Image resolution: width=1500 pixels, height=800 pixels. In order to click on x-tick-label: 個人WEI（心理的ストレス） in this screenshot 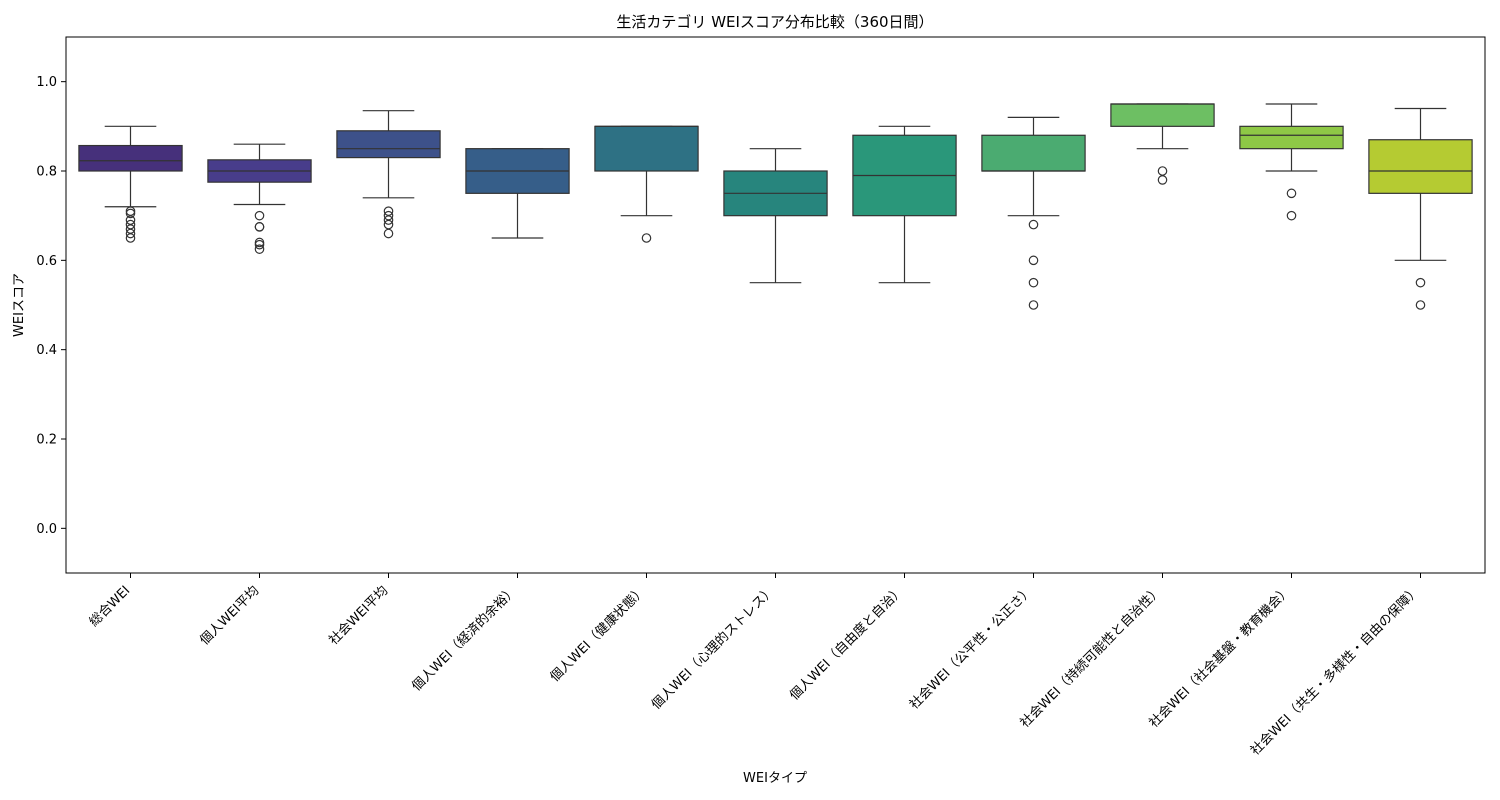, I will do `click(713, 648)`.